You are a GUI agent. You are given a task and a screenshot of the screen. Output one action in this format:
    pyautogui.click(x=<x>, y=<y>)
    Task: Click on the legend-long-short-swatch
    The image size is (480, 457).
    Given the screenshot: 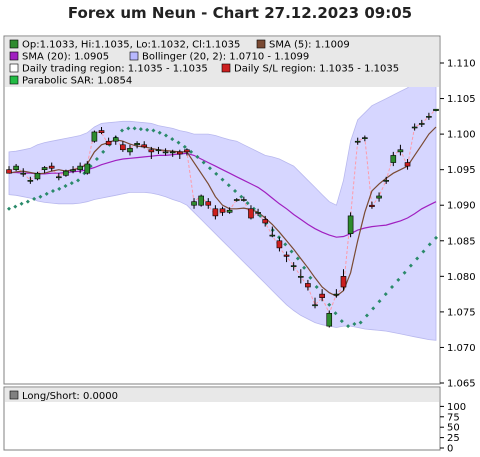 What is the action you would take?
    pyautogui.click(x=14, y=395)
    